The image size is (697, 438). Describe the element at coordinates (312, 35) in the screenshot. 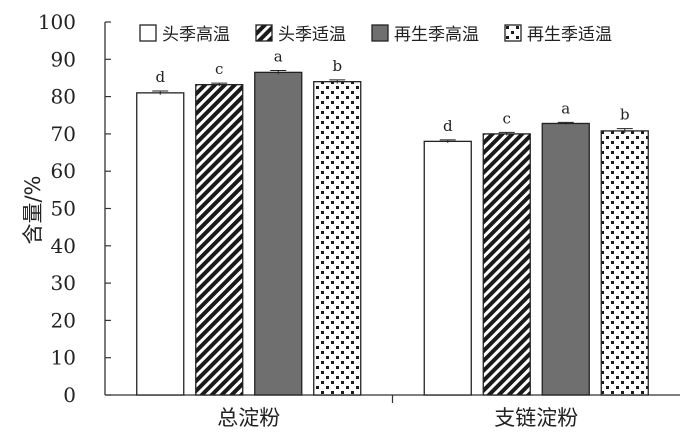

I see `legend-label: 头季适温` at that location.